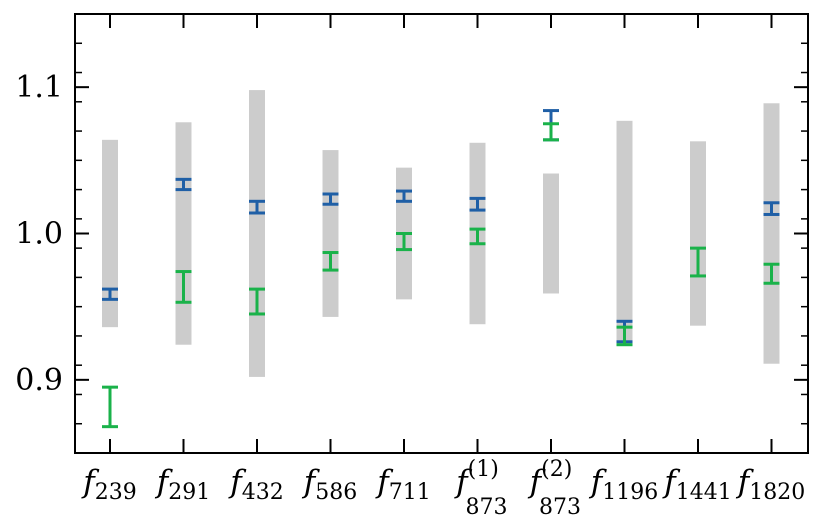  What do you see at coordinates (108, 484) in the screenshot?
I see `x-tick-label-0: f239` at bounding box center [108, 484].